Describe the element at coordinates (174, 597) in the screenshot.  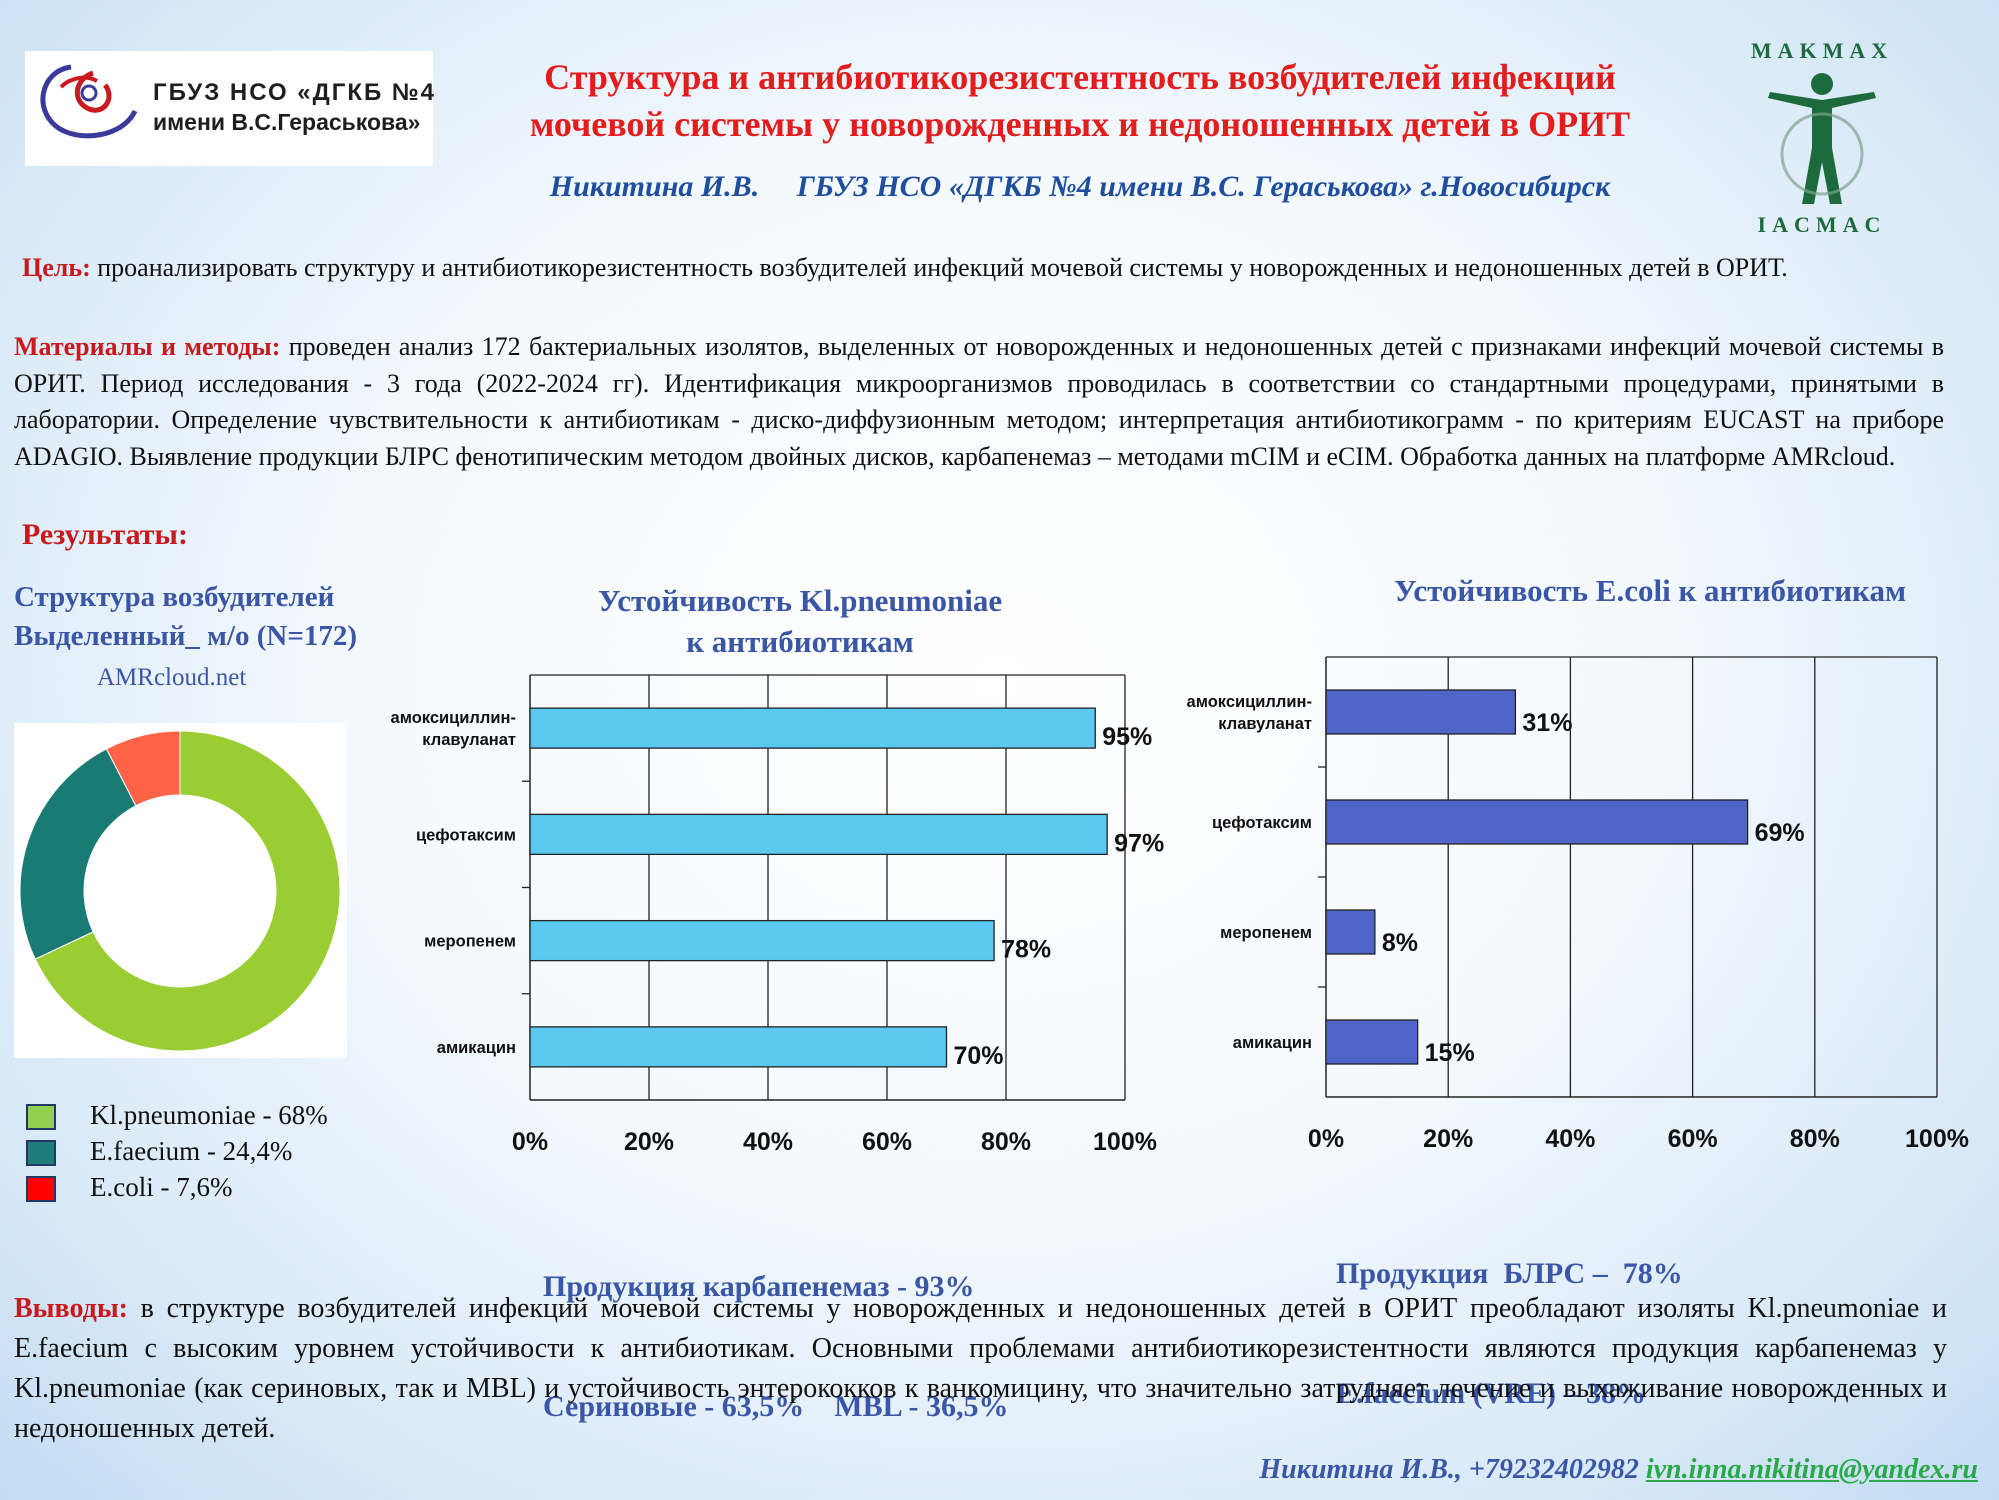
I see `structure-title-line1: Структура возбудителей` at that location.